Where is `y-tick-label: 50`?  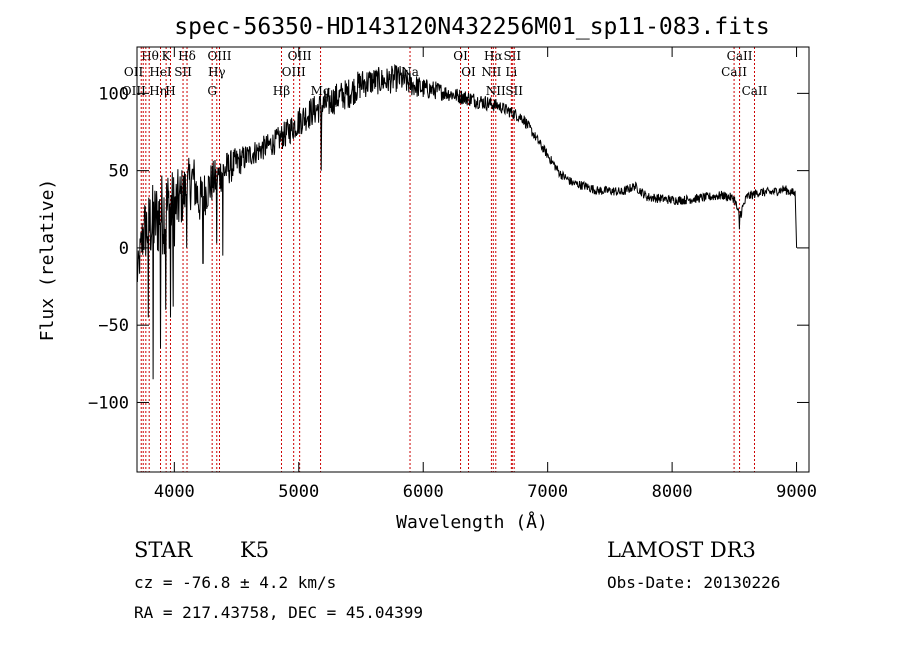 y-tick-label: 50 is located at coordinates (119, 172).